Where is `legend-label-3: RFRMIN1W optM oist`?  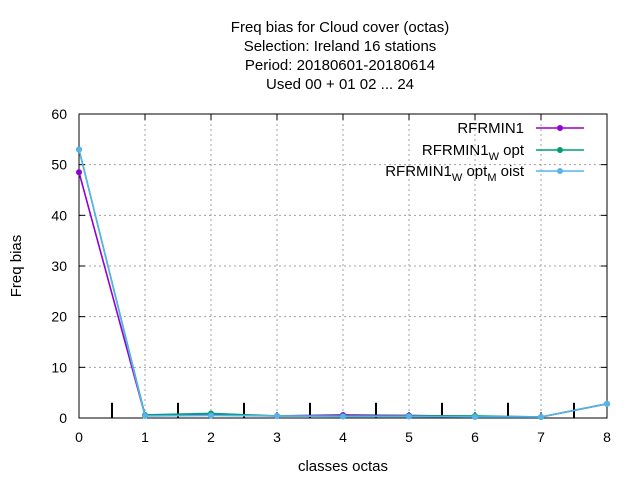 legend-label-3: RFRMIN1W optM oist is located at coordinates (455, 173).